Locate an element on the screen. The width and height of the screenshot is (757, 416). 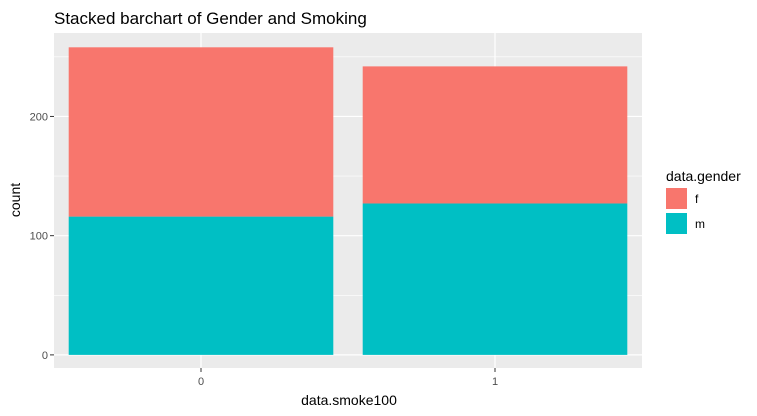
x-tick-label: 1 is located at coordinates (495, 382).